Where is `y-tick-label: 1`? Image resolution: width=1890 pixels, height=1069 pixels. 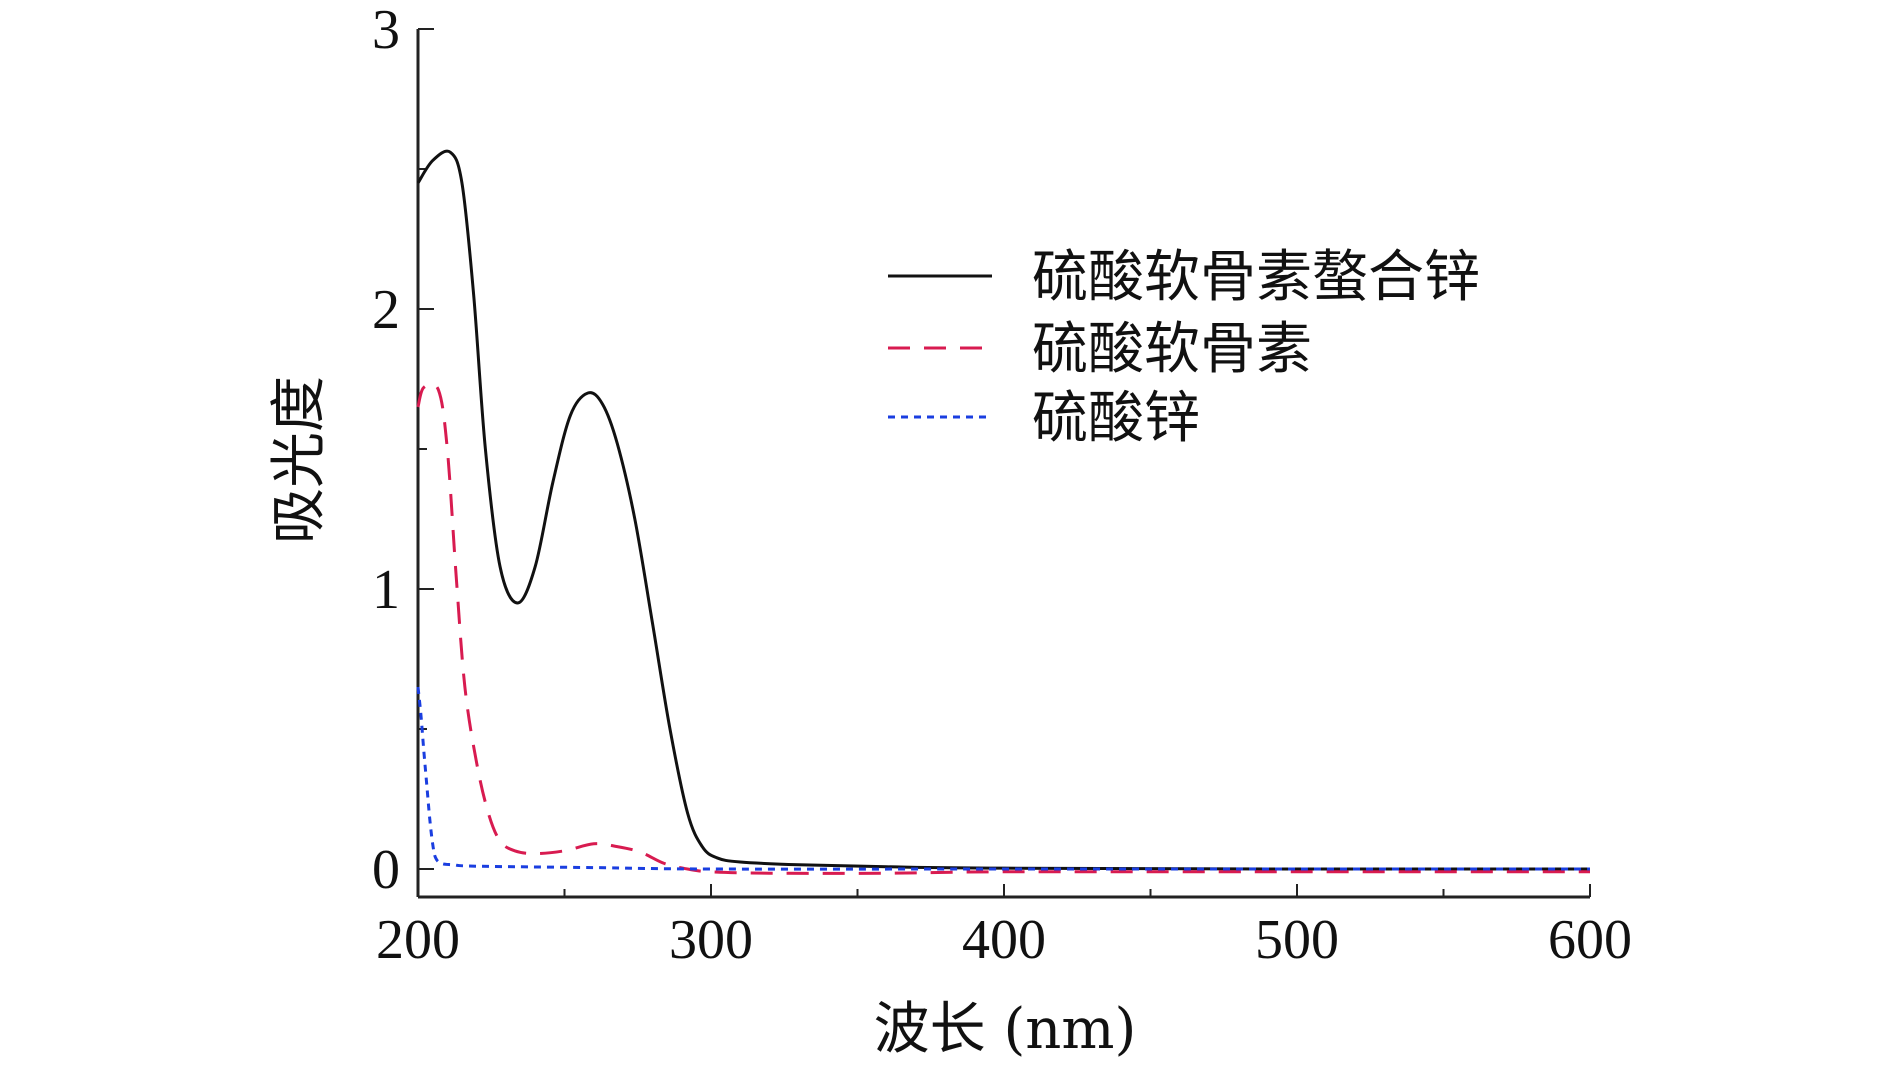
y-tick-label: 1 is located at coordinates (386, 590).